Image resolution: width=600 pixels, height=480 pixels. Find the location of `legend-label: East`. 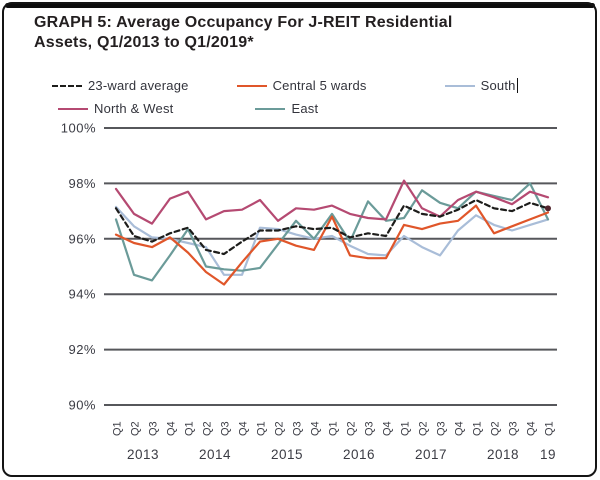

legend-label: East is located at coordinates (305, 108).